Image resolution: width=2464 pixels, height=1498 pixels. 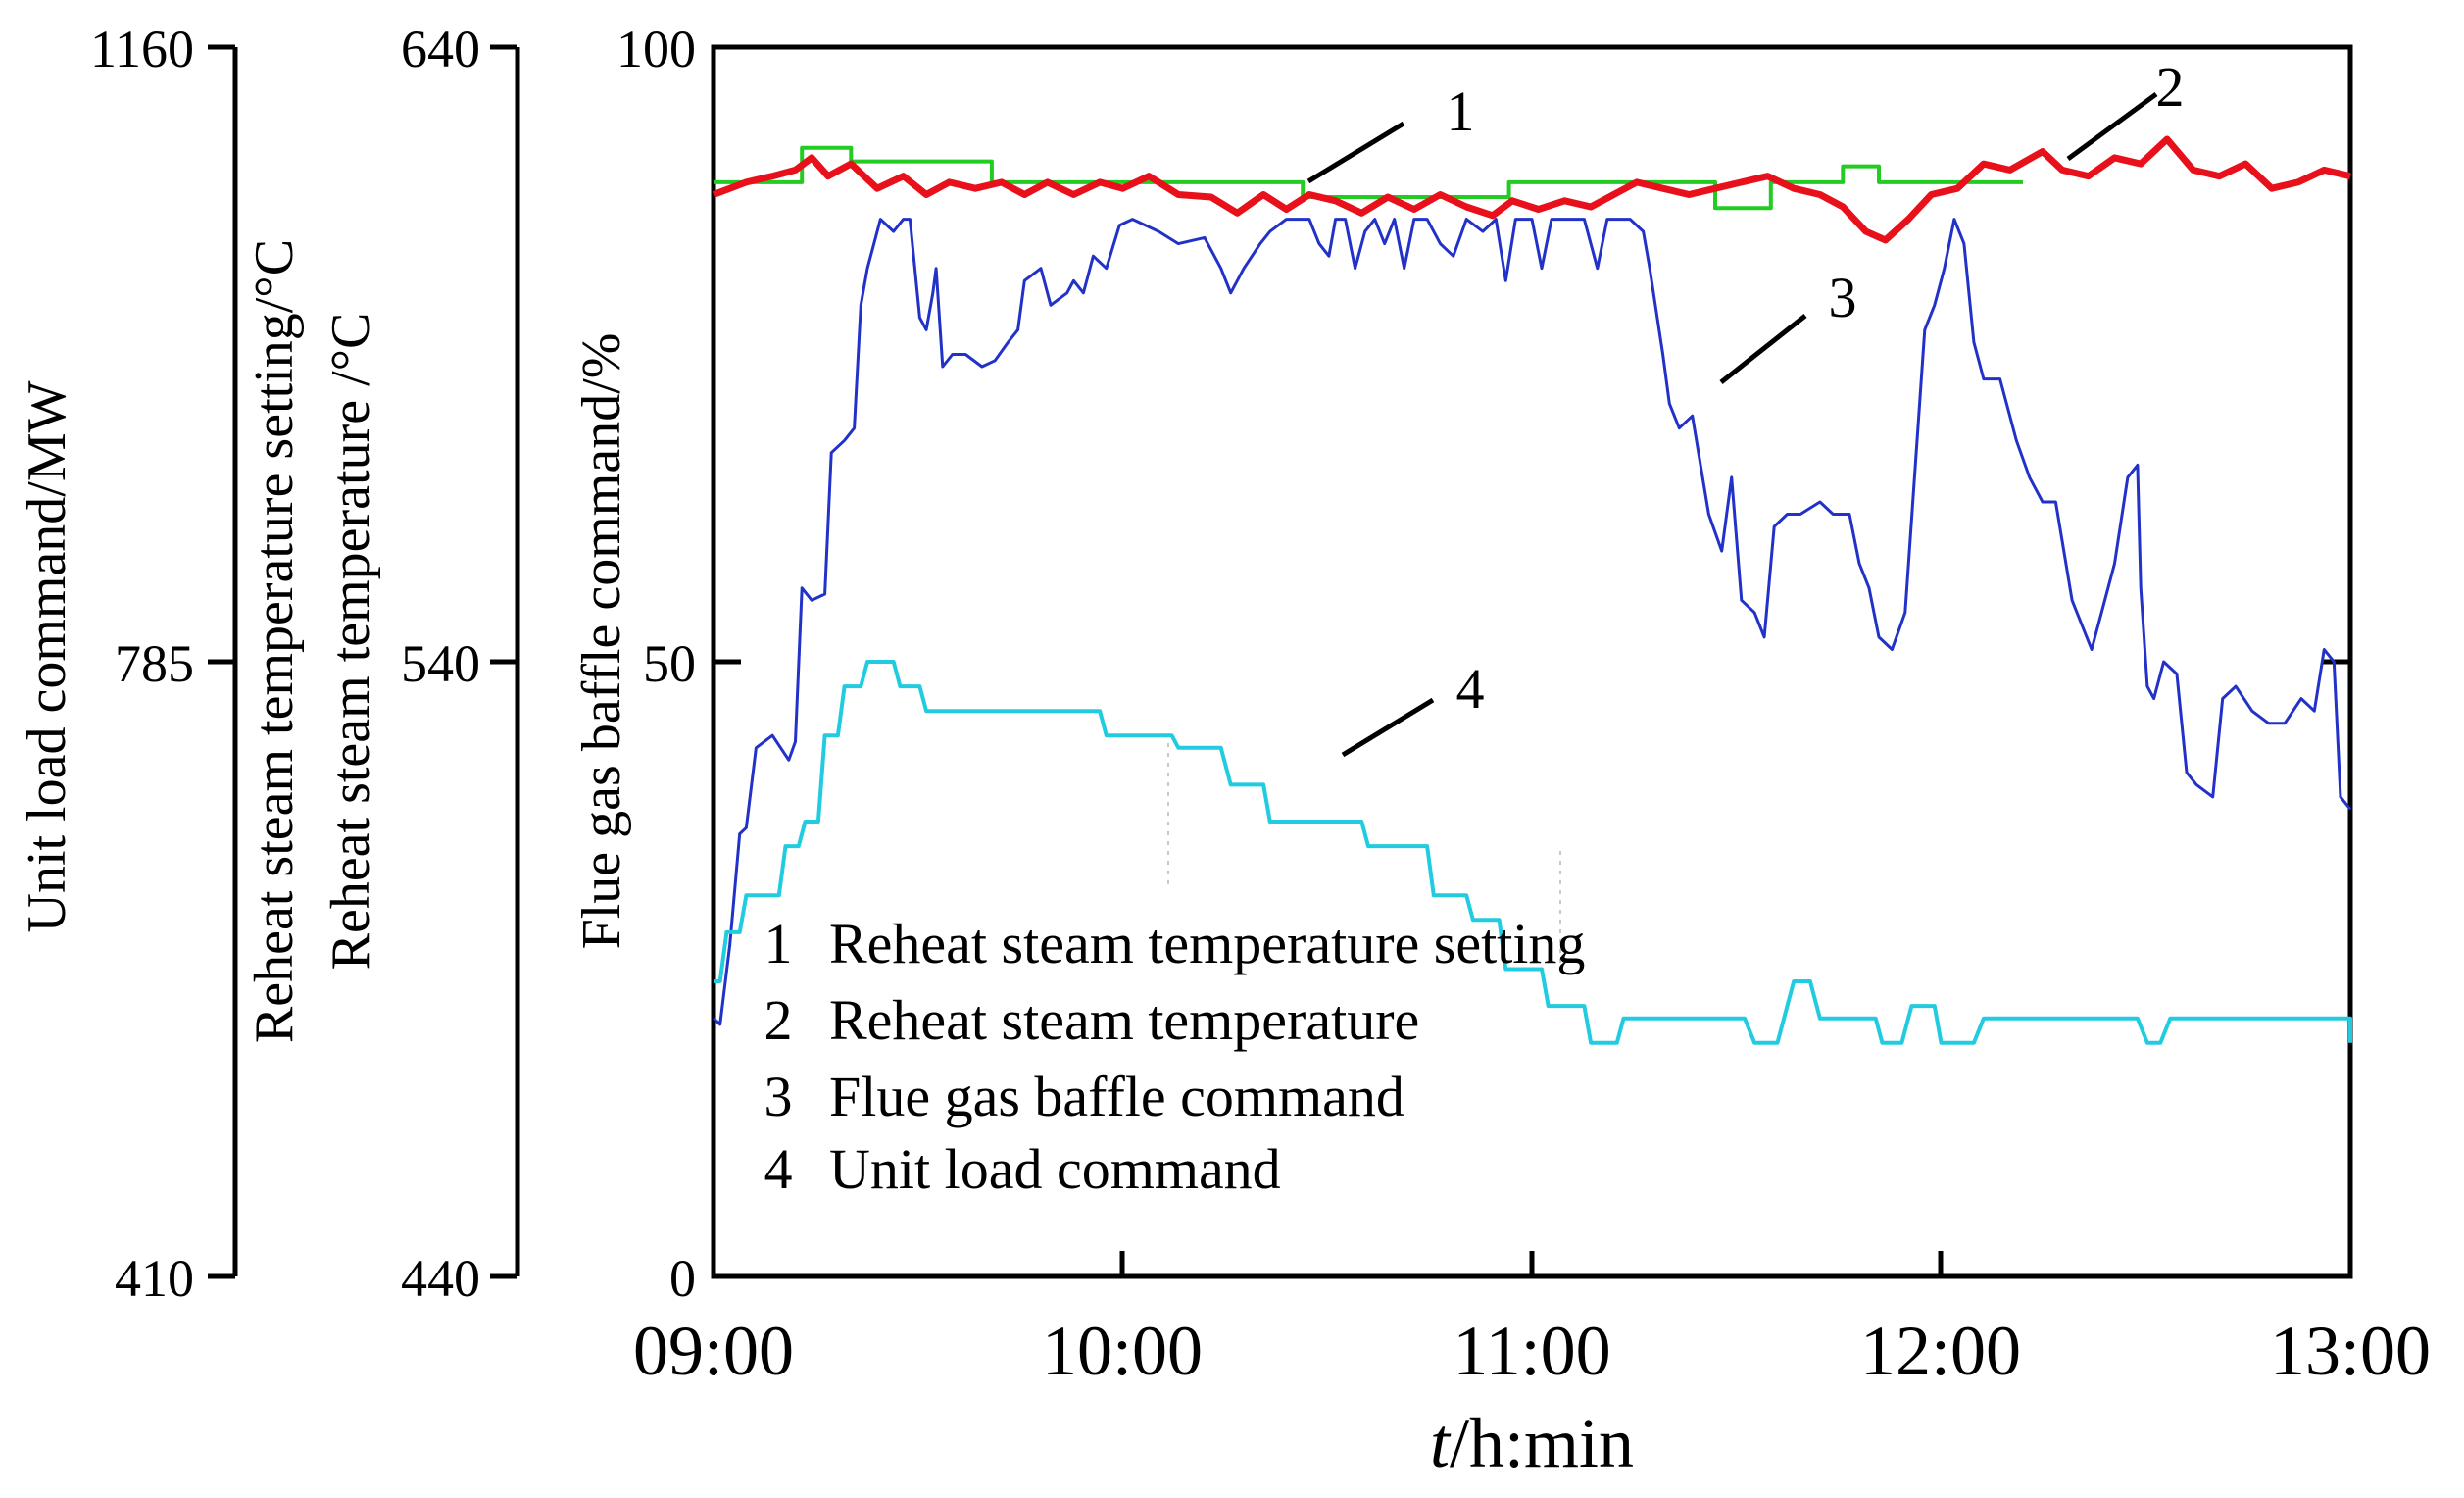 I want to click on x-axis-title-rest: /h:min, so click(x=1542, y=1443).